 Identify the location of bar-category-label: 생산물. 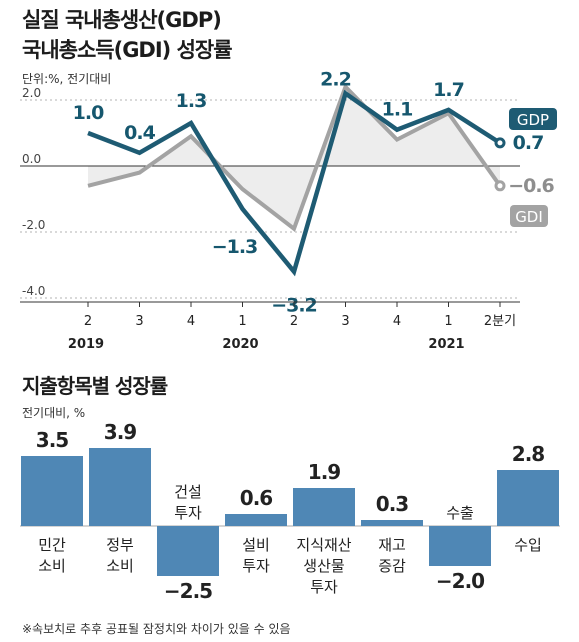
(323, 566).